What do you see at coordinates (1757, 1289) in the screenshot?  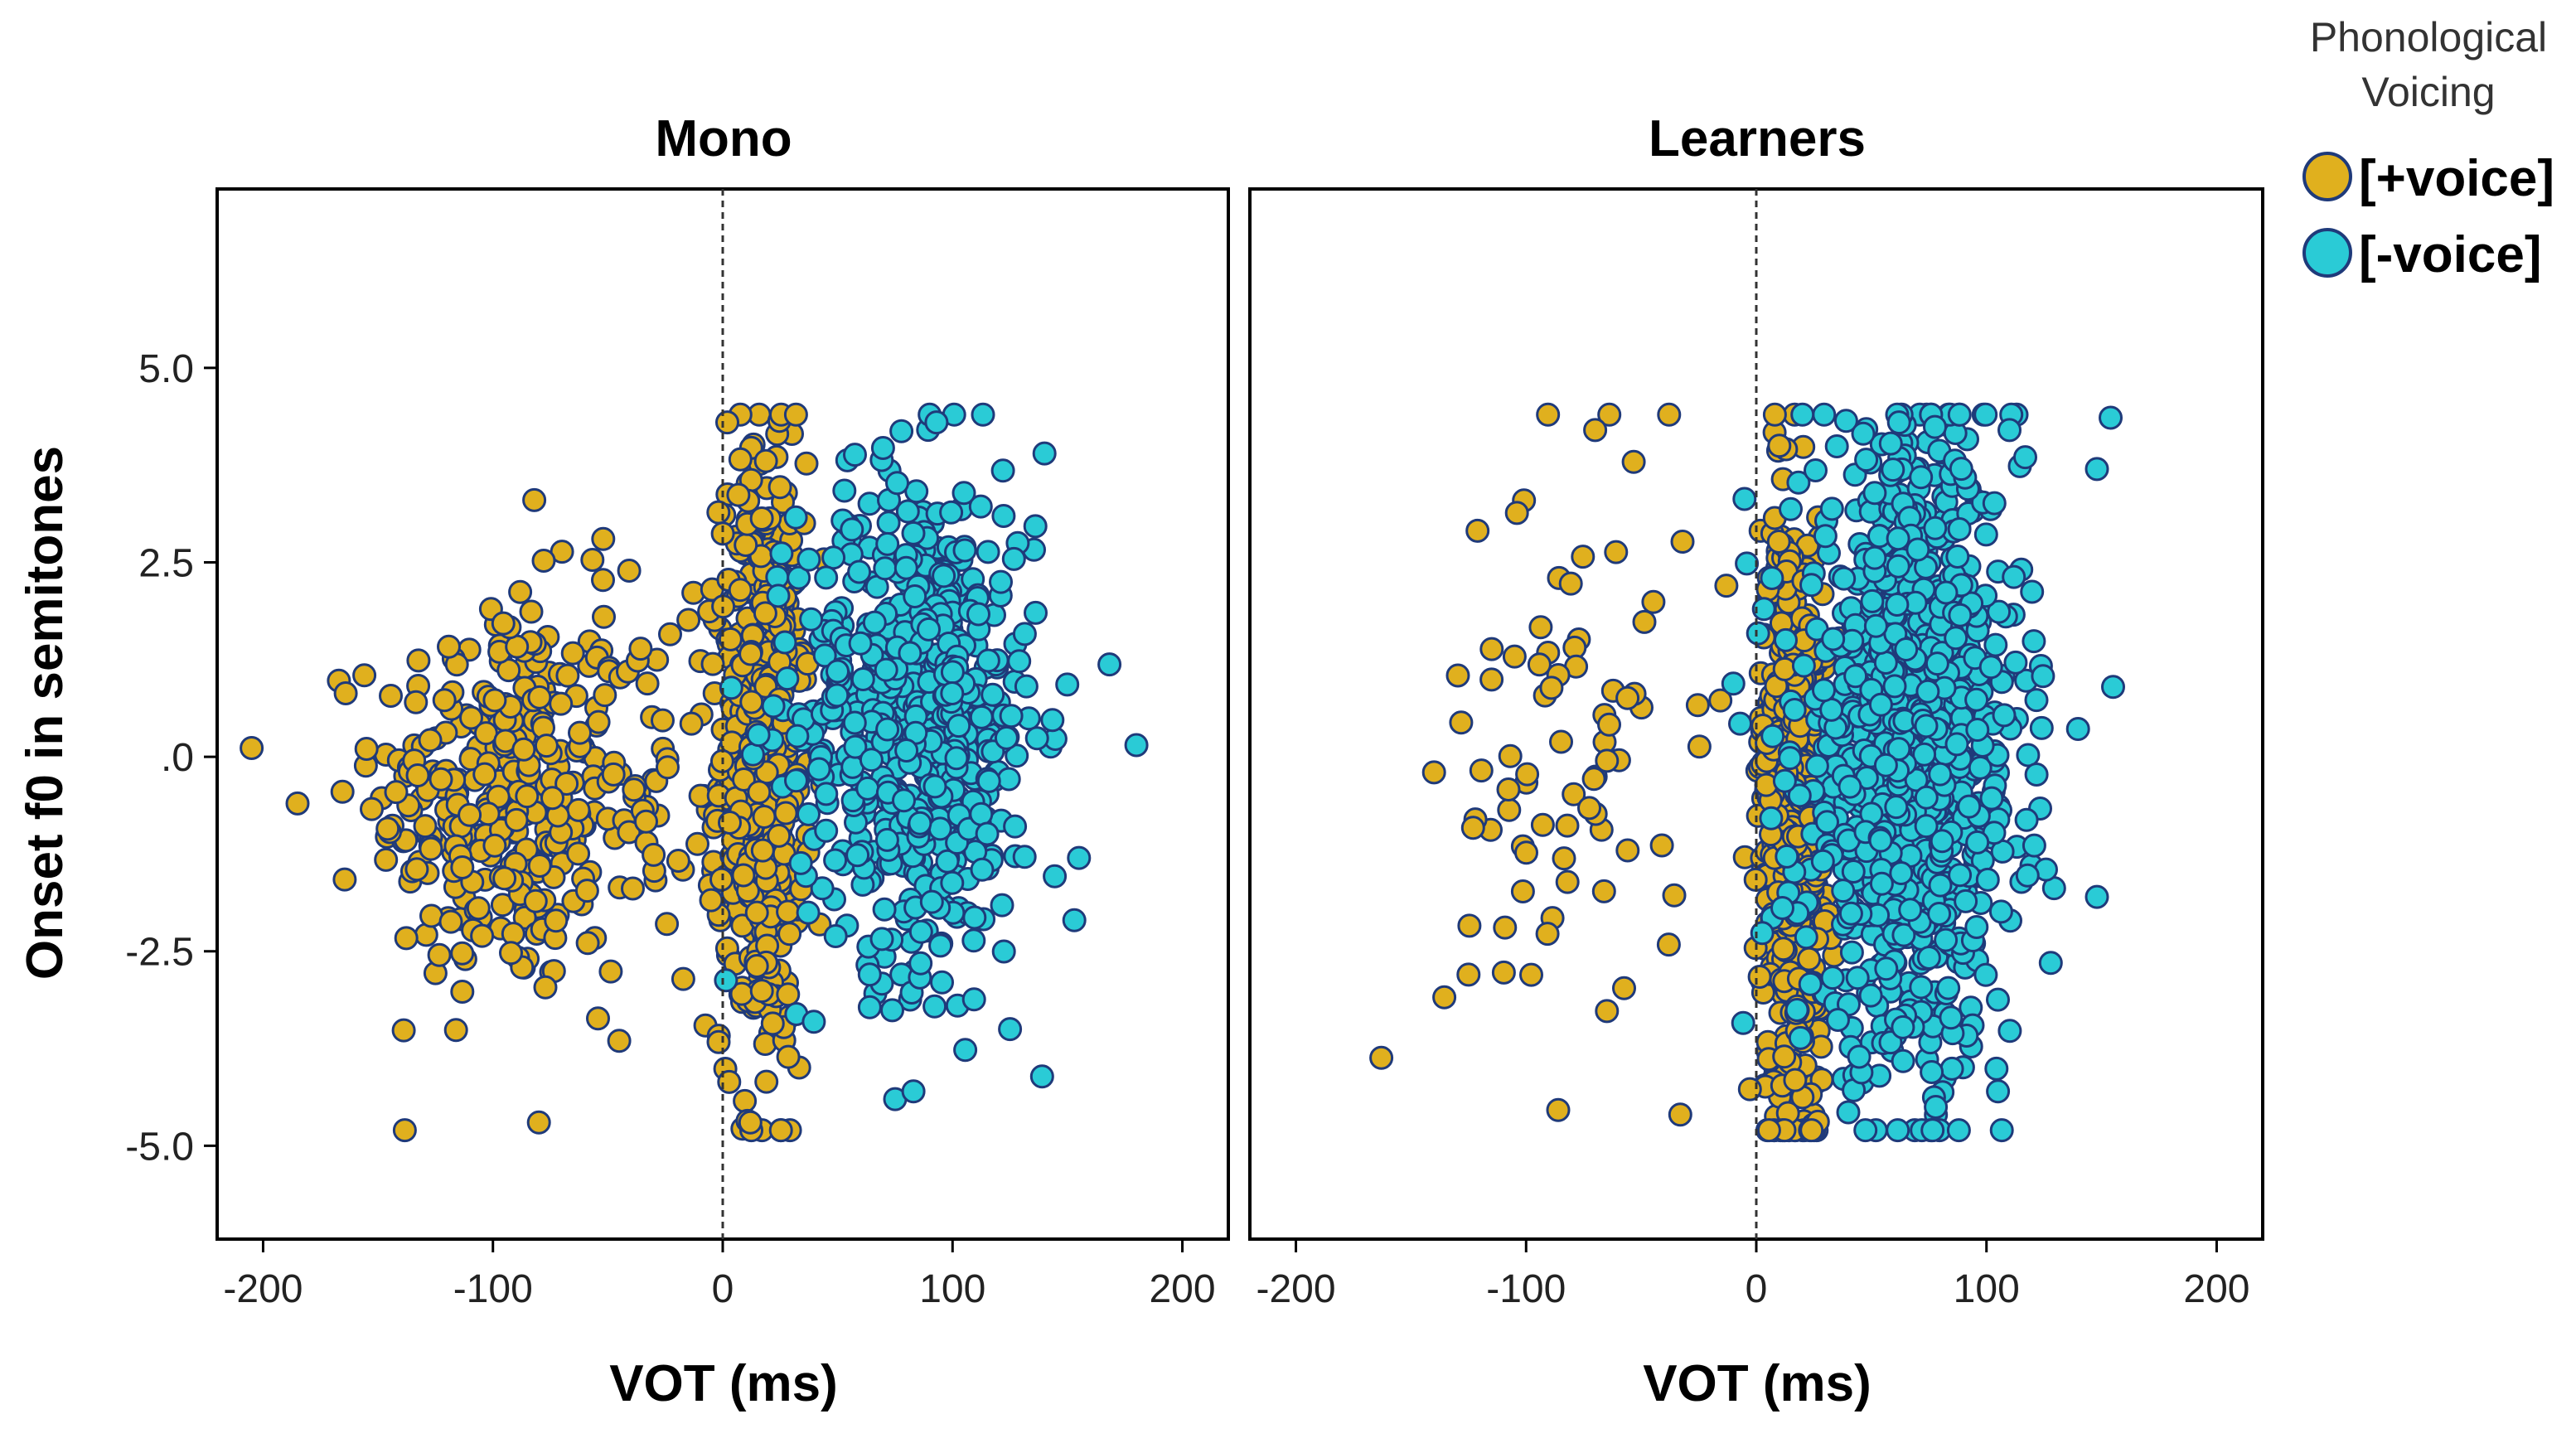 I see `x-tick-label: 0` at bounding box center [1757, 1289].